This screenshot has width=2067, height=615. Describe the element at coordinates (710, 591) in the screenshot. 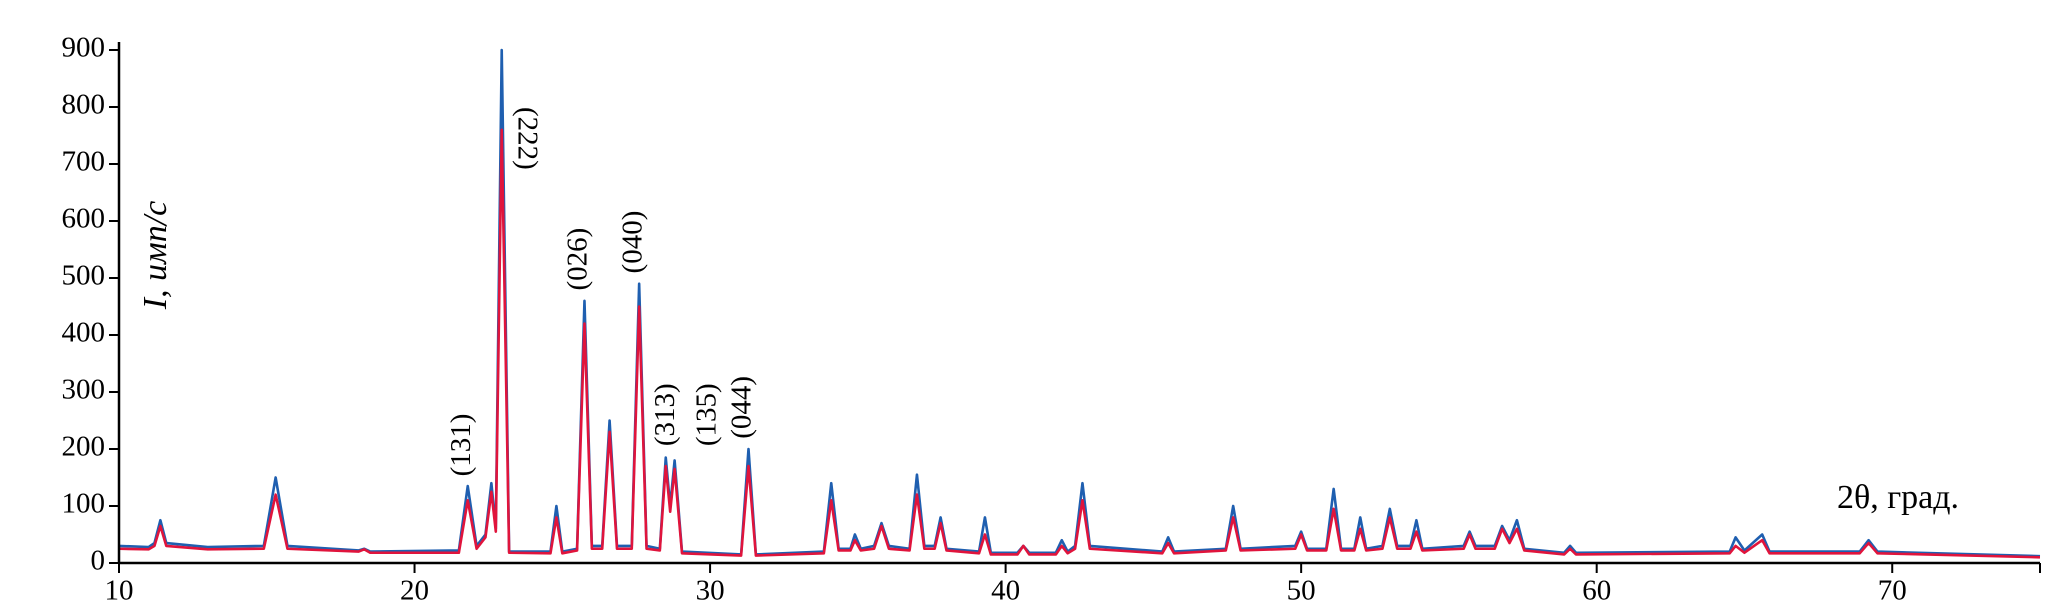

I see `x-tick-label: 30` at that location.